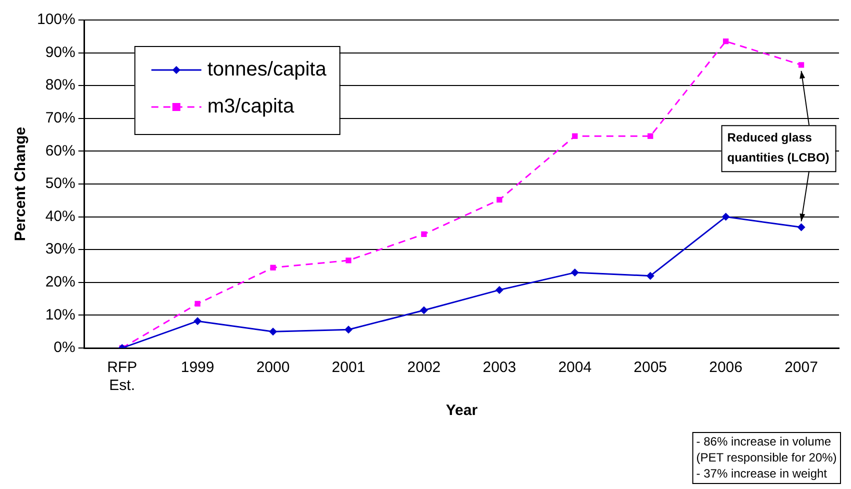 This screenshot has width=851, height=489. What do you see at coordinates (424, 367) in the screenshot?
I see `x-tick-label: 2002` at bounding box center [424, 367].